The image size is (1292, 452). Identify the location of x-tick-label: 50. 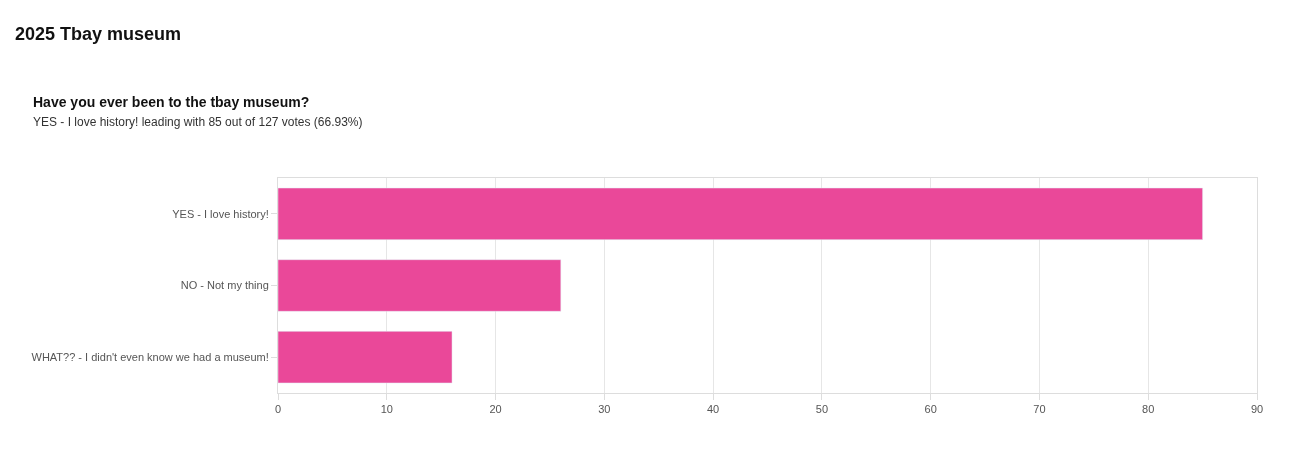
(822, 409).